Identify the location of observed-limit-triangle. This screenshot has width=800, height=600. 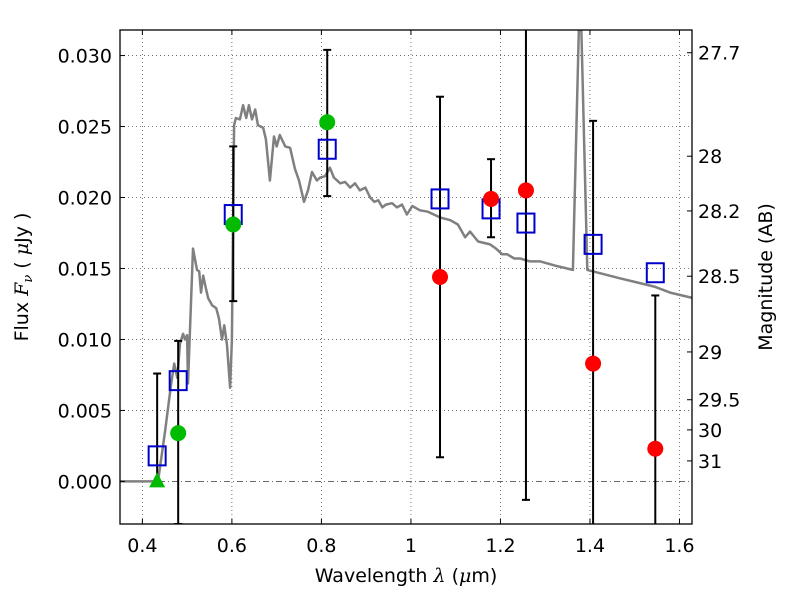
(157, 480).